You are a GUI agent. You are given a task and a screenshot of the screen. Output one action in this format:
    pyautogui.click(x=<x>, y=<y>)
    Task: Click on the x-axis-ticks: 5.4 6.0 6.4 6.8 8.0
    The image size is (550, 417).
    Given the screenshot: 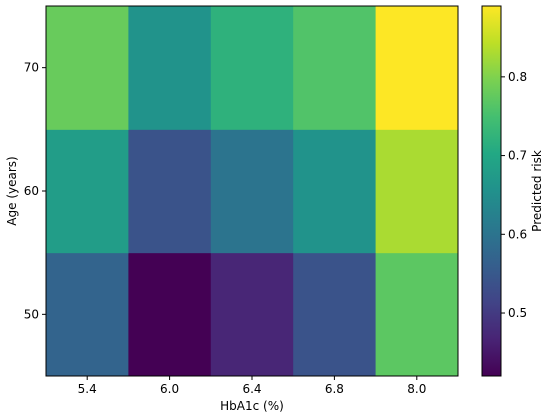 What is the action you would take?
    pyautogui.click(x=252, y=386)
    